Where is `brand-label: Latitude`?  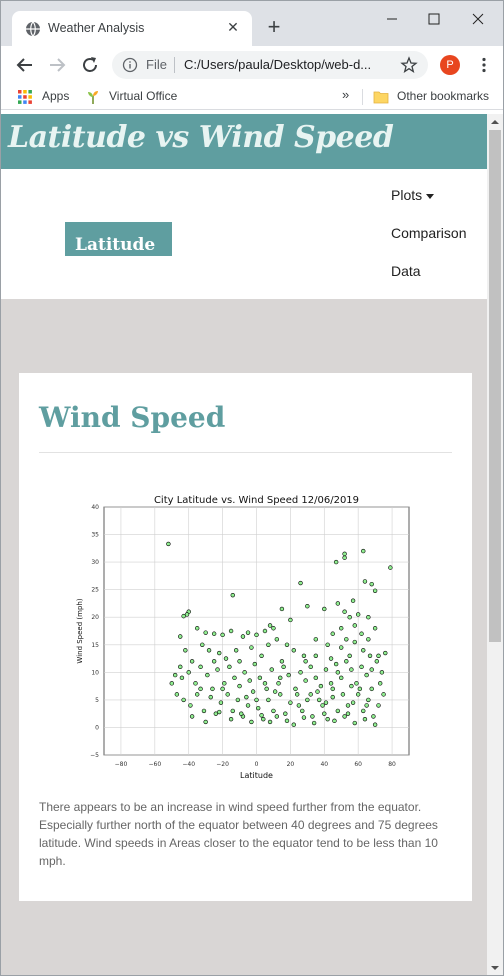
brand-label: Latitude is located at coordinates (115, 245).